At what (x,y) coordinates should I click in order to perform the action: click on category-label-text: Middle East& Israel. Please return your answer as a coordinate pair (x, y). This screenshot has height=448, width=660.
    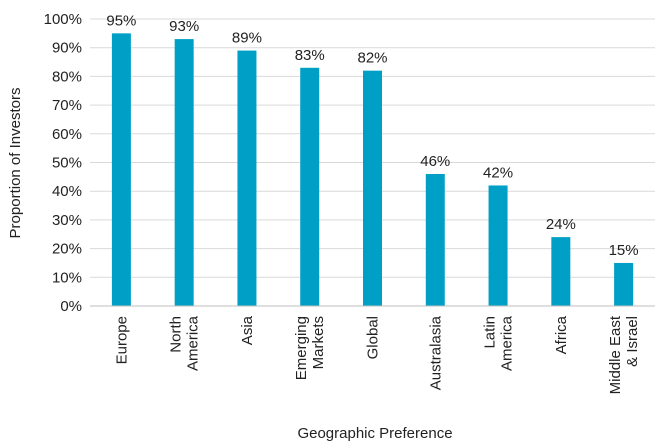
    Looking at the image, I should click on (624, 354).